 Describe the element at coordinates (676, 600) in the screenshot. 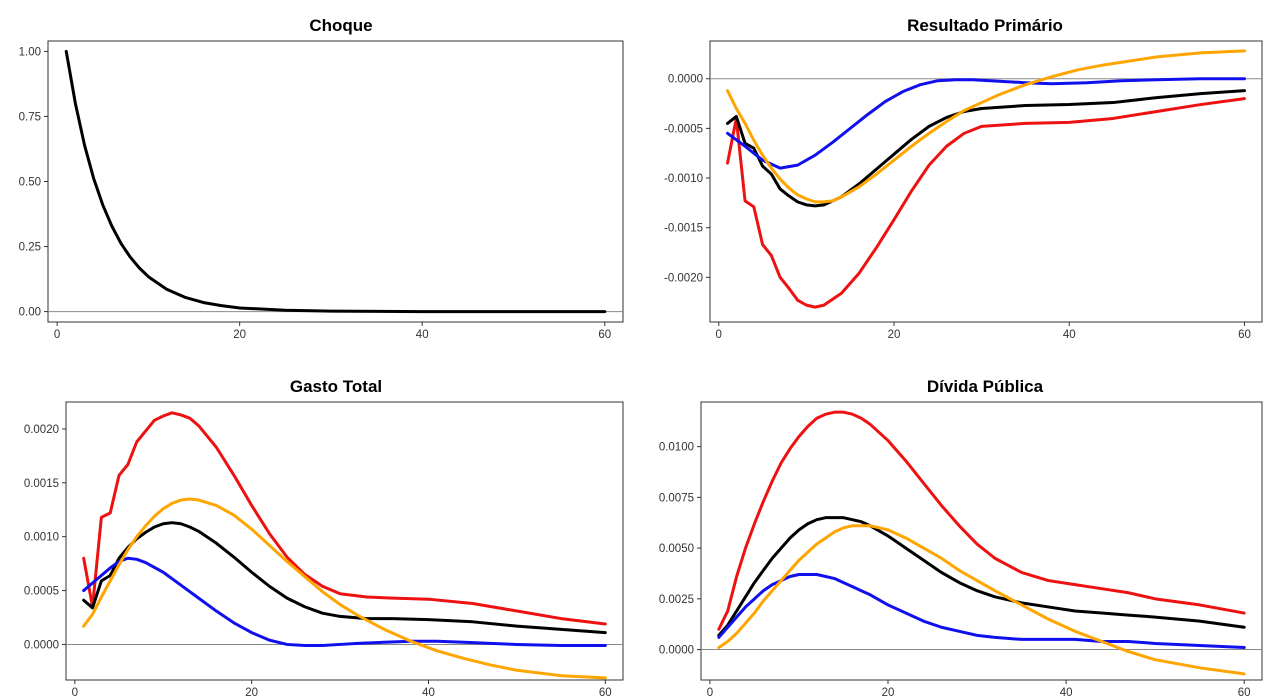

I see `y-tick-label: 0.0025` at that location.